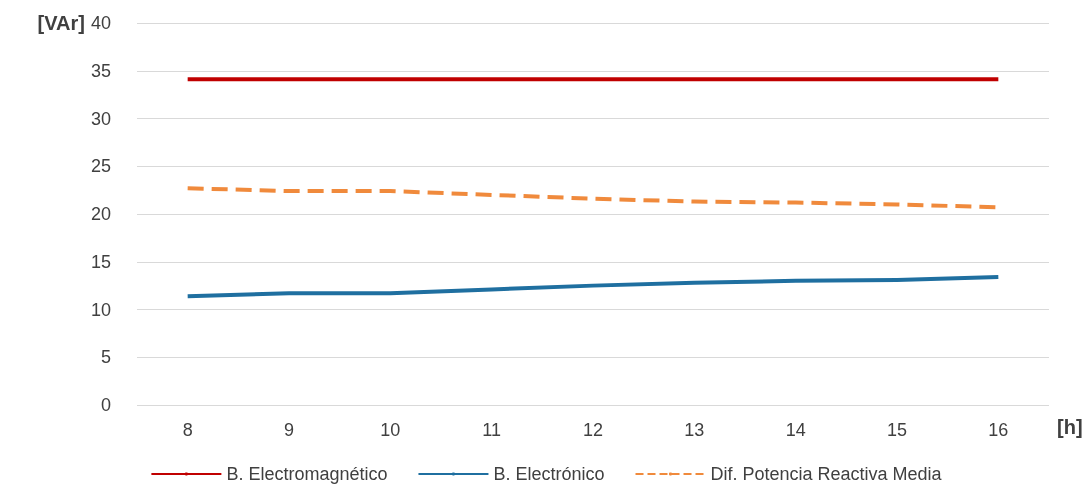 The width and height of the screenshot is (1092, 488). I want to click on x-tick-label: 16, so click(998, 430).